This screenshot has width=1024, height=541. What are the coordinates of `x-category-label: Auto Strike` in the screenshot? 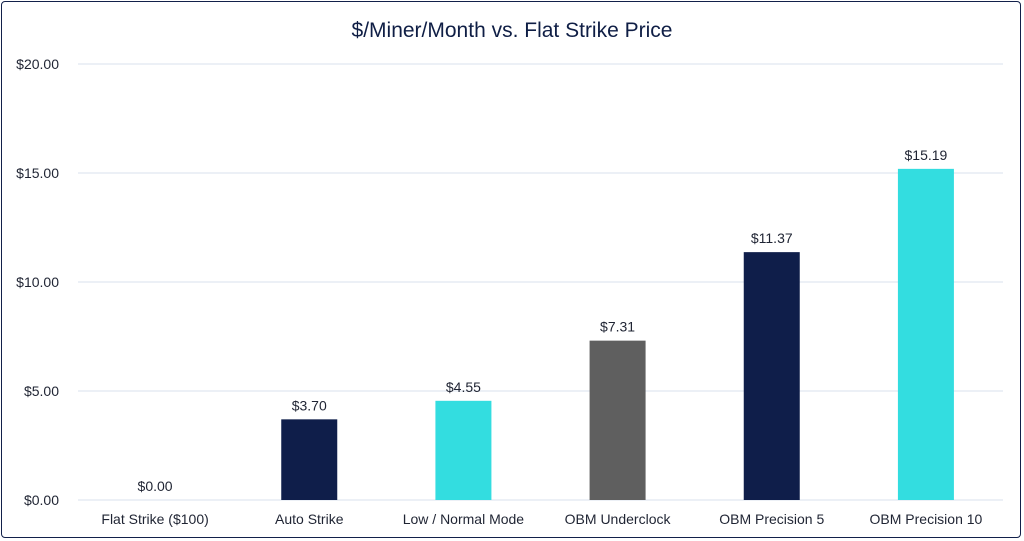 It's located at (309, 519).